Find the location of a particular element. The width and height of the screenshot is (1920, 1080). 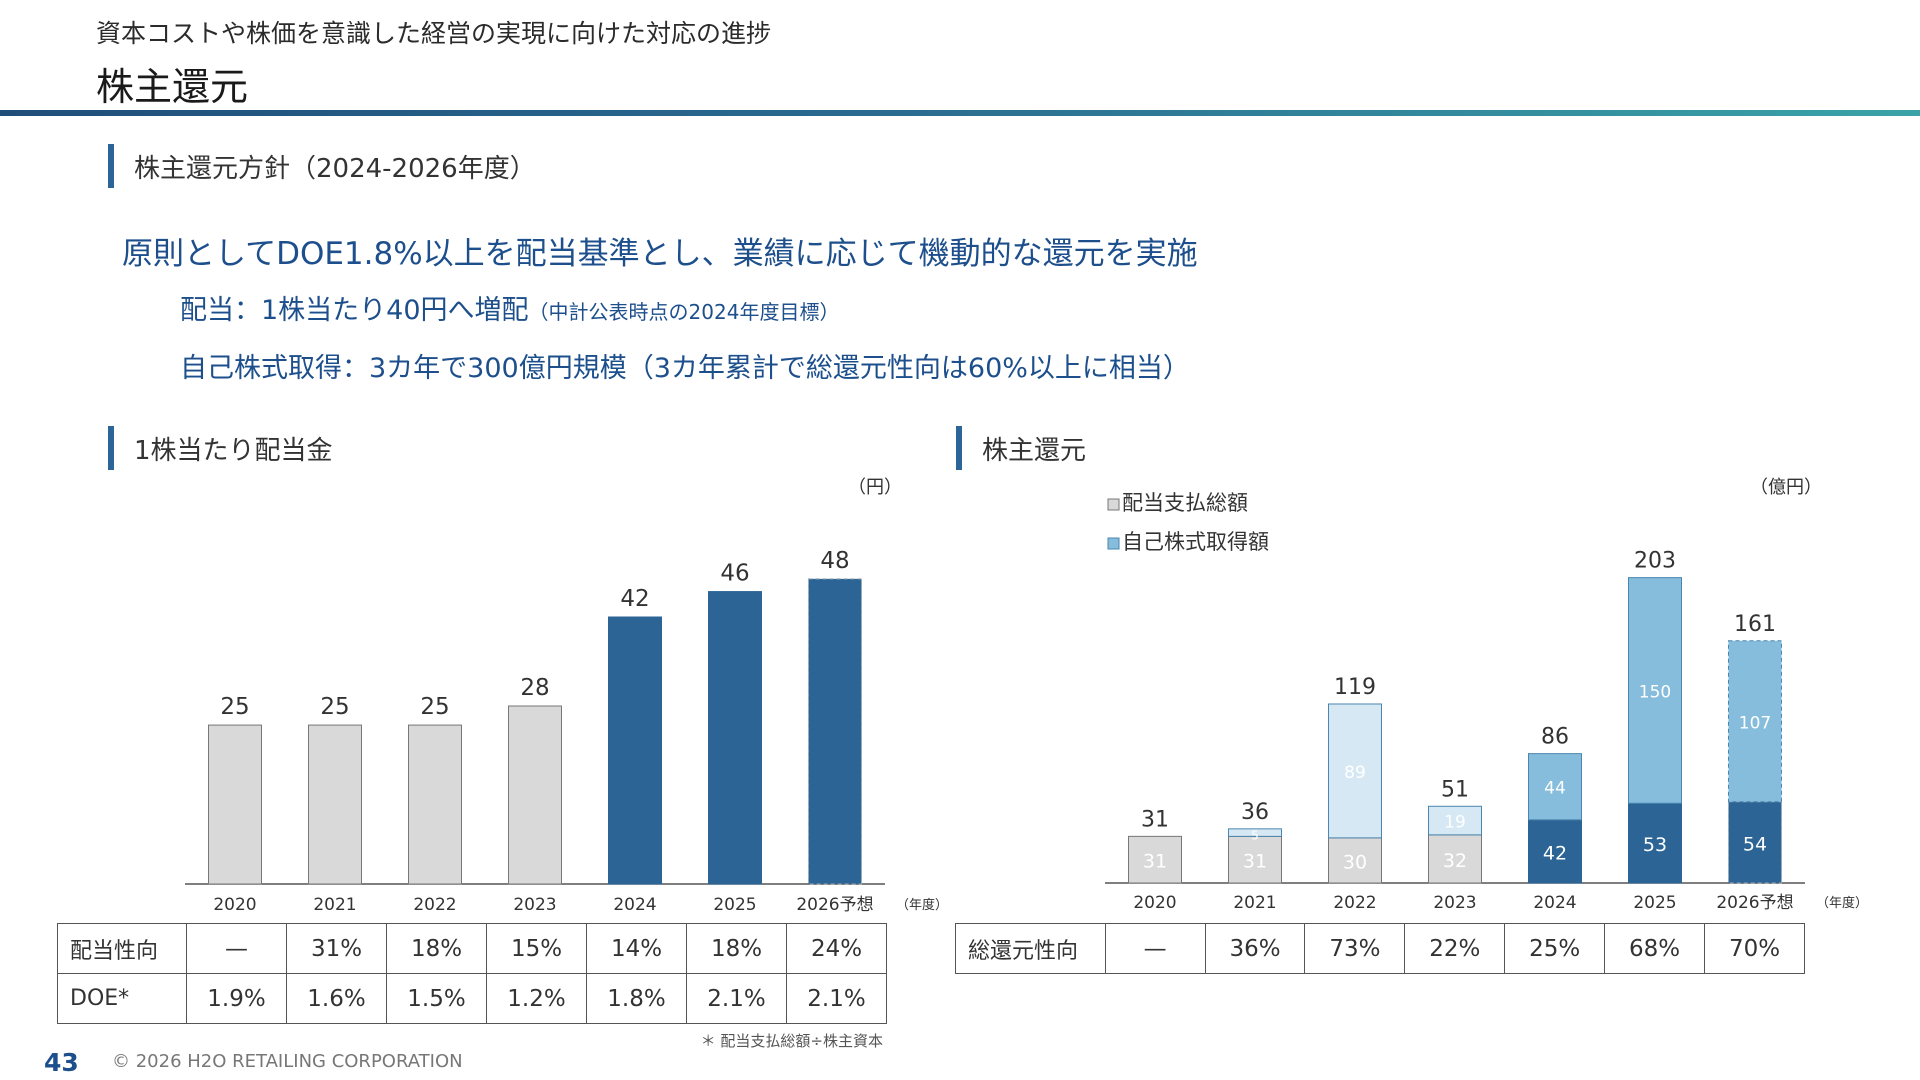

policy-dividend-line: 配当：1株当たり40円へ増配（中計公表時点の2024年度目標） is located at coordinates (509, 307).